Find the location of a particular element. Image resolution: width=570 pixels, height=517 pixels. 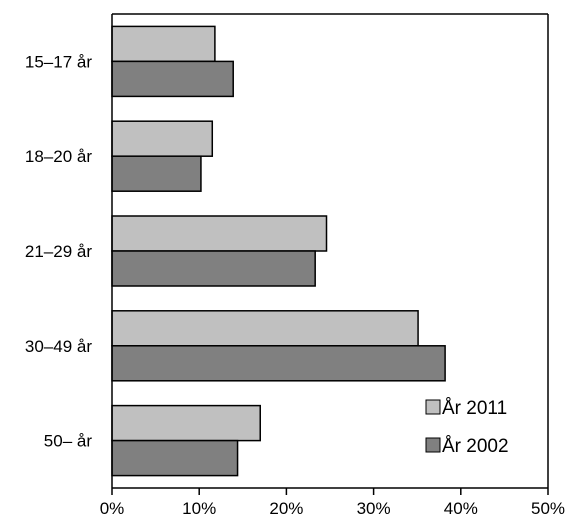

x-tick-label: 10% is located at coordinates (199, 508).